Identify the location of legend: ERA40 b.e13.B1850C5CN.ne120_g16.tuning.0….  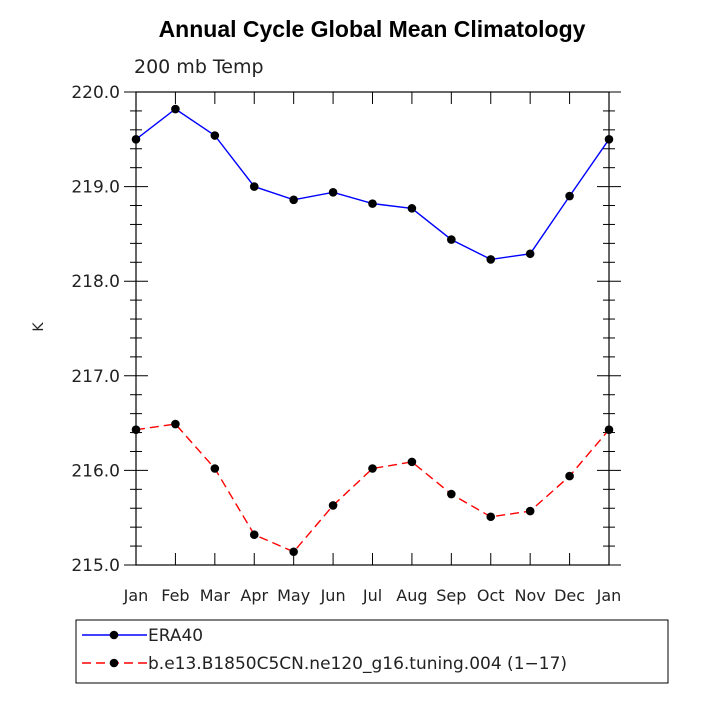
(372, 651).